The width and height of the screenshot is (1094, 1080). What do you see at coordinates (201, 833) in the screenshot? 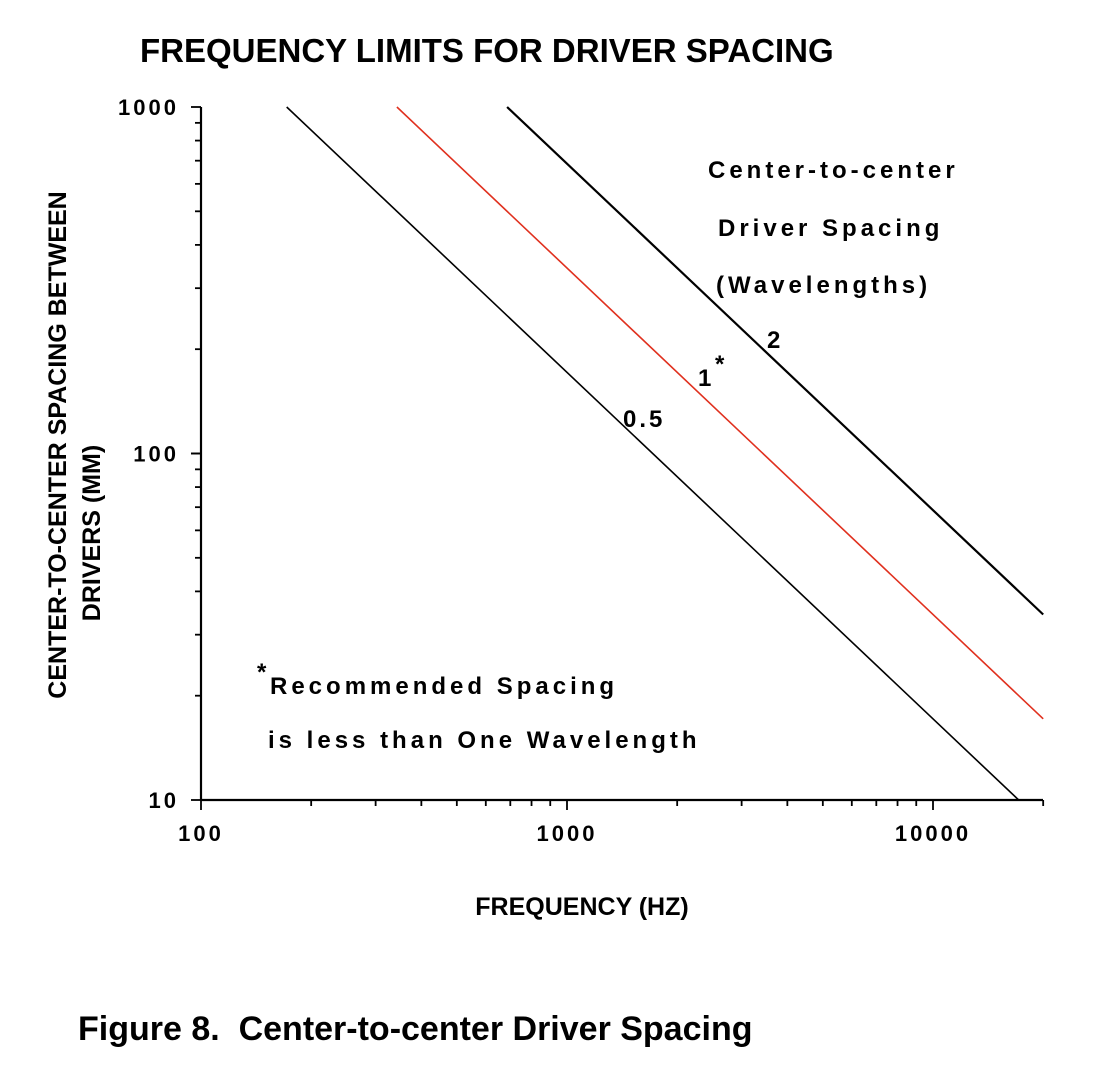
I see `x-tick-label: 100` at bounding box center [201, 833].